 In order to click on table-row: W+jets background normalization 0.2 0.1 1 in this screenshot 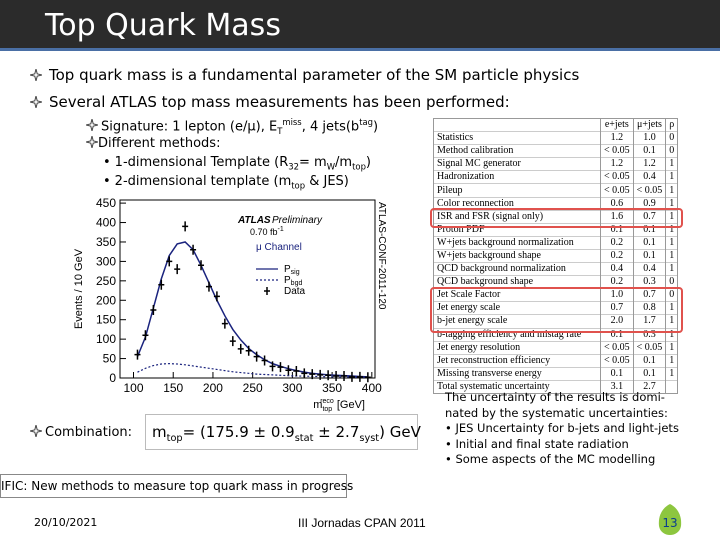, I will do `click(556, 243)`.